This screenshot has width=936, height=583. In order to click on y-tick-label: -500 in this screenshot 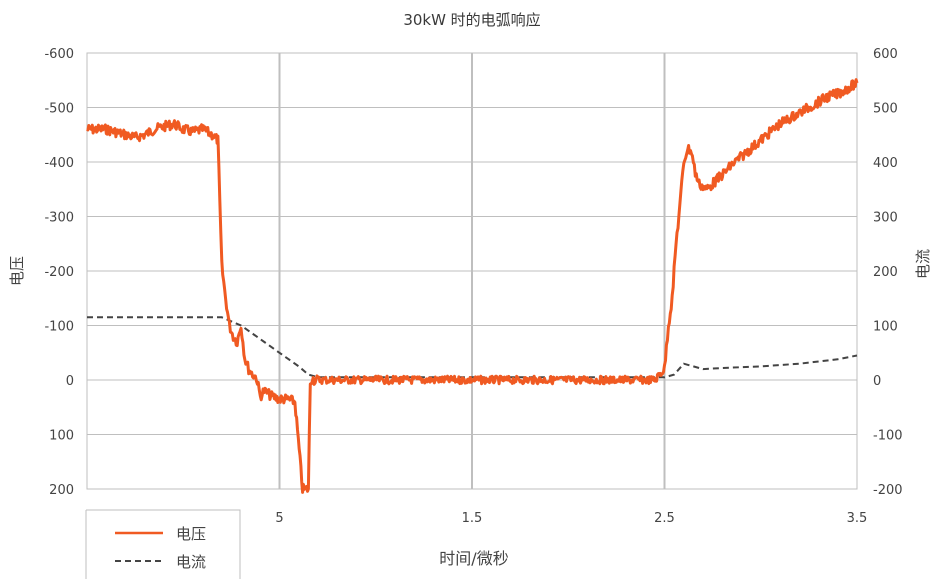, I will do `click(59, 109)`.